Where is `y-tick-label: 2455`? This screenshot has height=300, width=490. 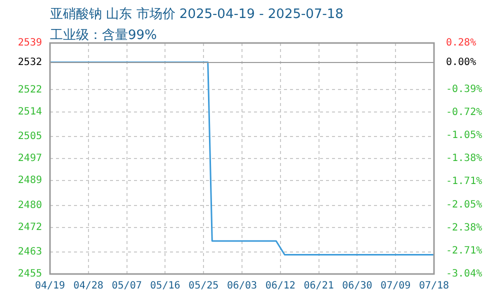 y-tick-label: 2455 is located at coordinates (30, 274).